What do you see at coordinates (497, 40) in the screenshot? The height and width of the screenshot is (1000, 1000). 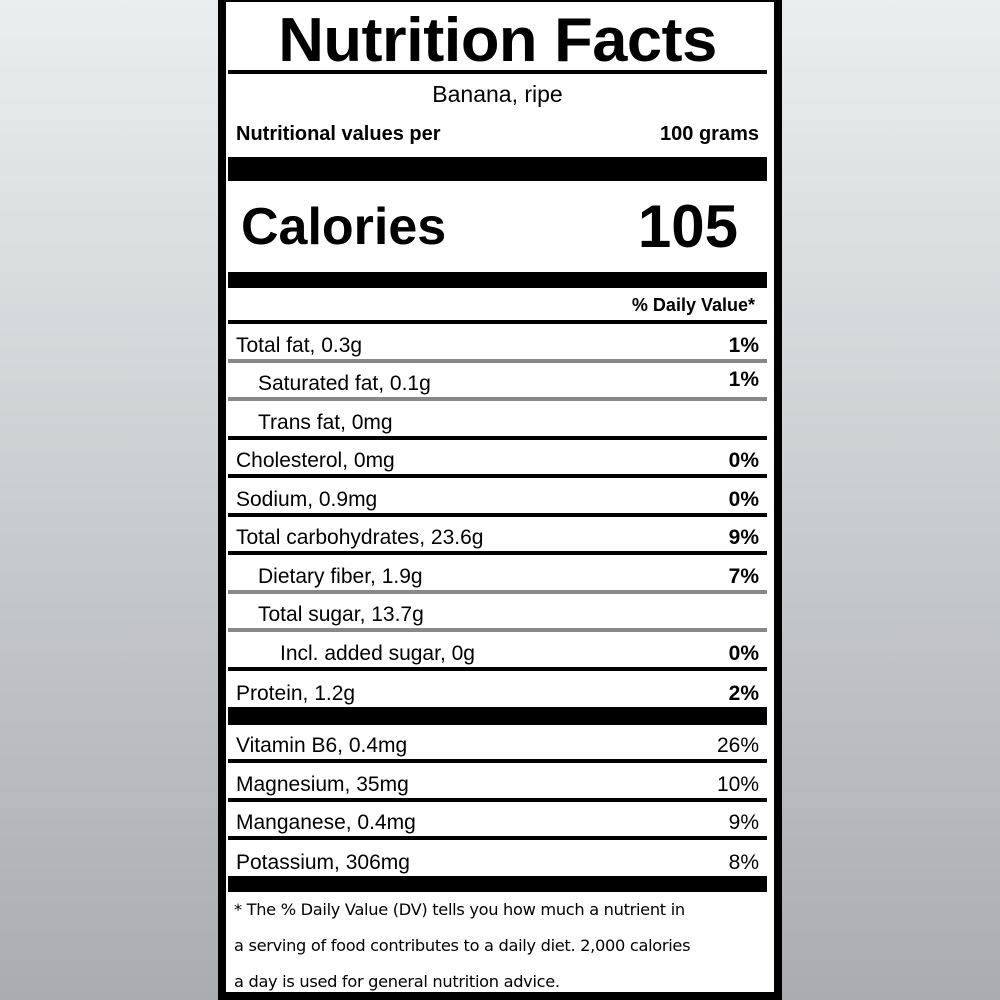 I see `label-title: Nutrition Facts` at bounding box center [497, 40].